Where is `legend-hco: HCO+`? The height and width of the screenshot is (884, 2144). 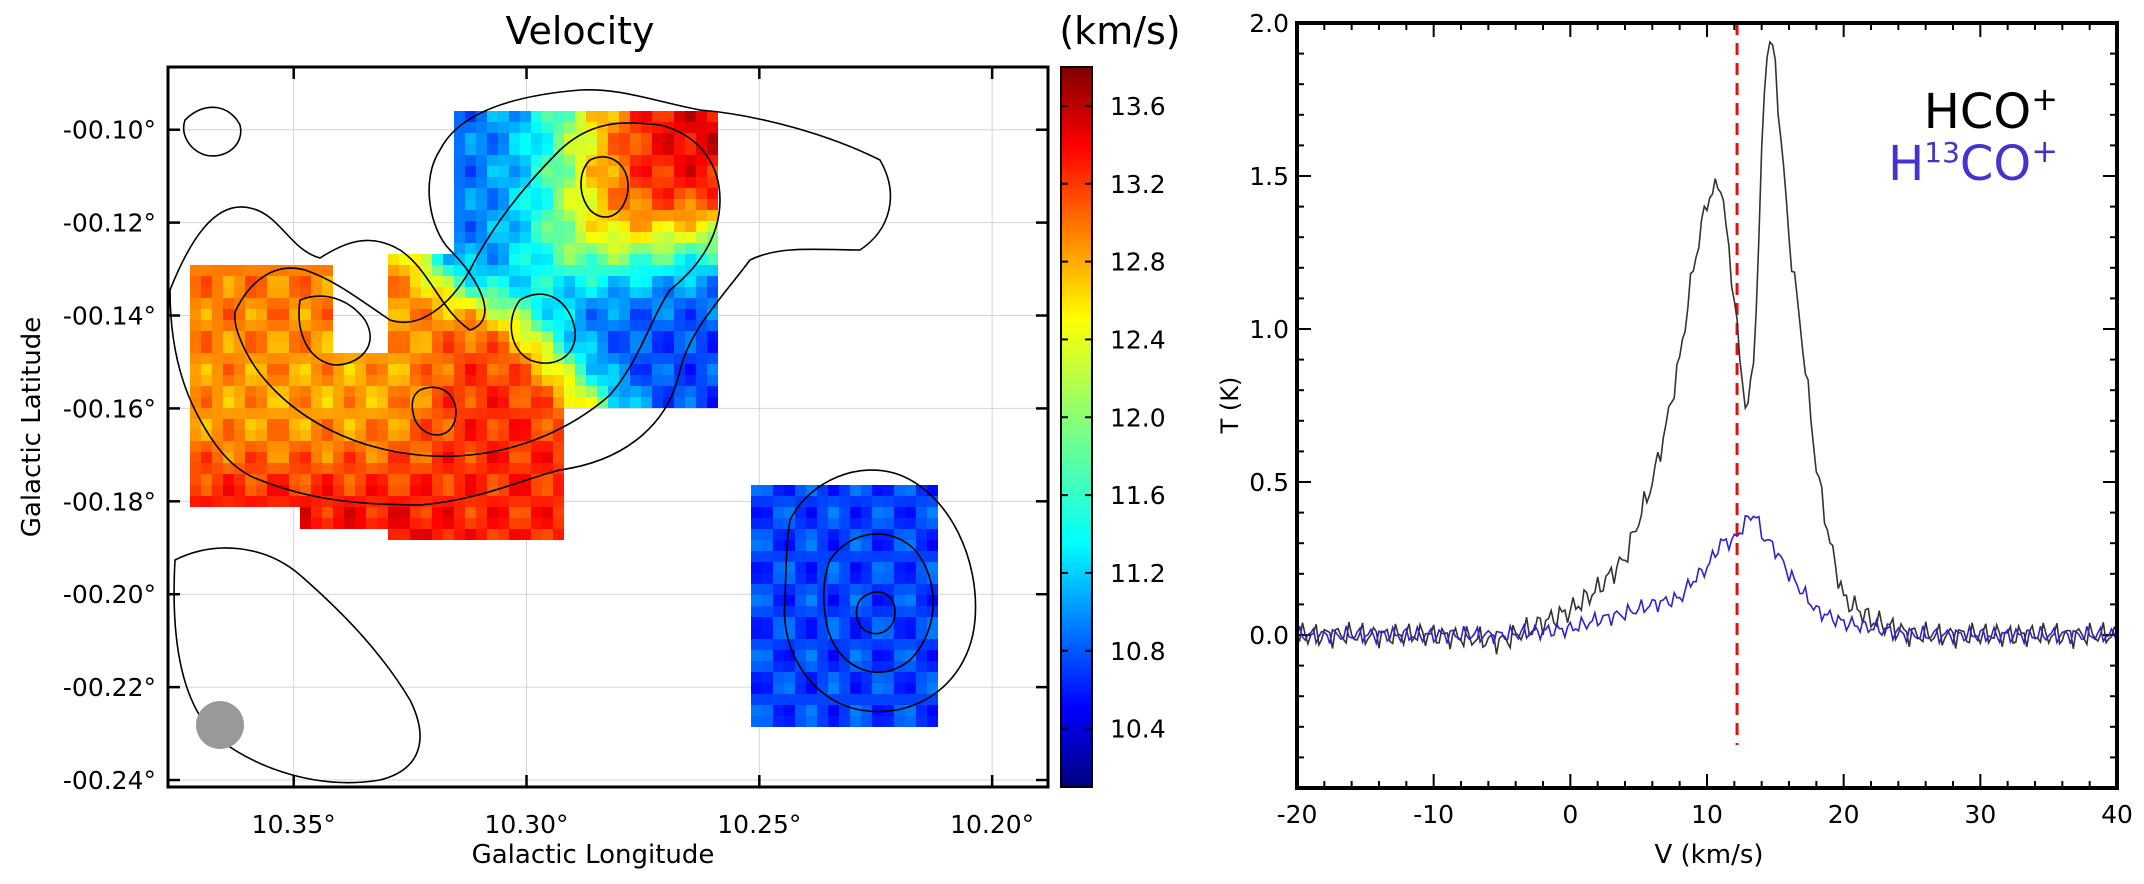
legend-hco: HCO+ is located at coordinates (1991, 110).